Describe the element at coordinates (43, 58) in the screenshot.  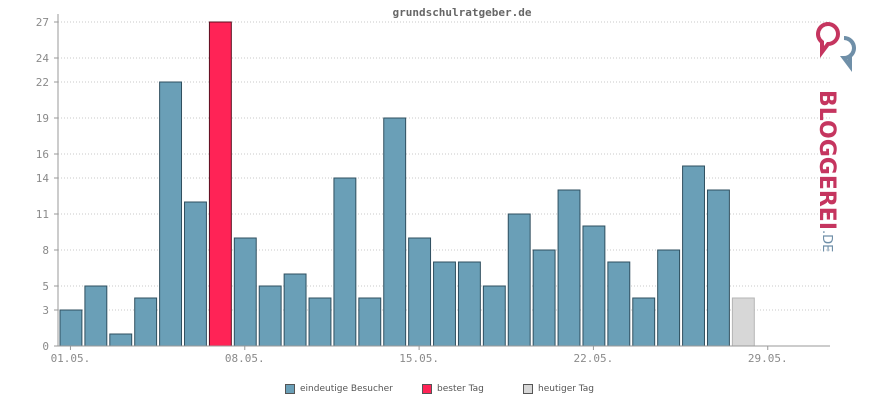
I see `y-tick-label: 24` at that location.